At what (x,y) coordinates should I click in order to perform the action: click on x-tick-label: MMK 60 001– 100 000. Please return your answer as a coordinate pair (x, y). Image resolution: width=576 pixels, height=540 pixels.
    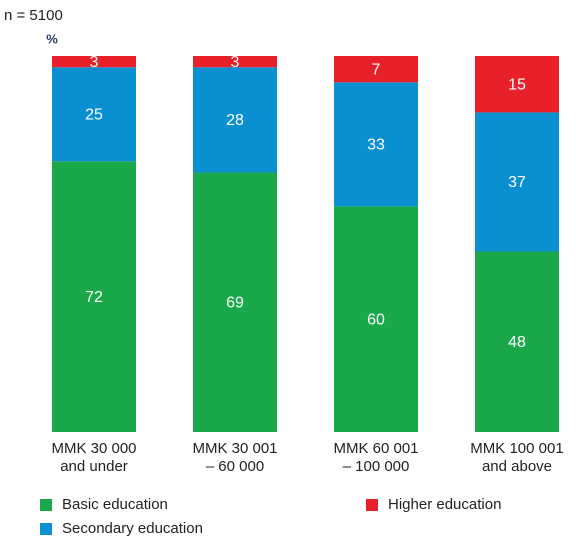
    Looking at the image, I should click on (375, 457).